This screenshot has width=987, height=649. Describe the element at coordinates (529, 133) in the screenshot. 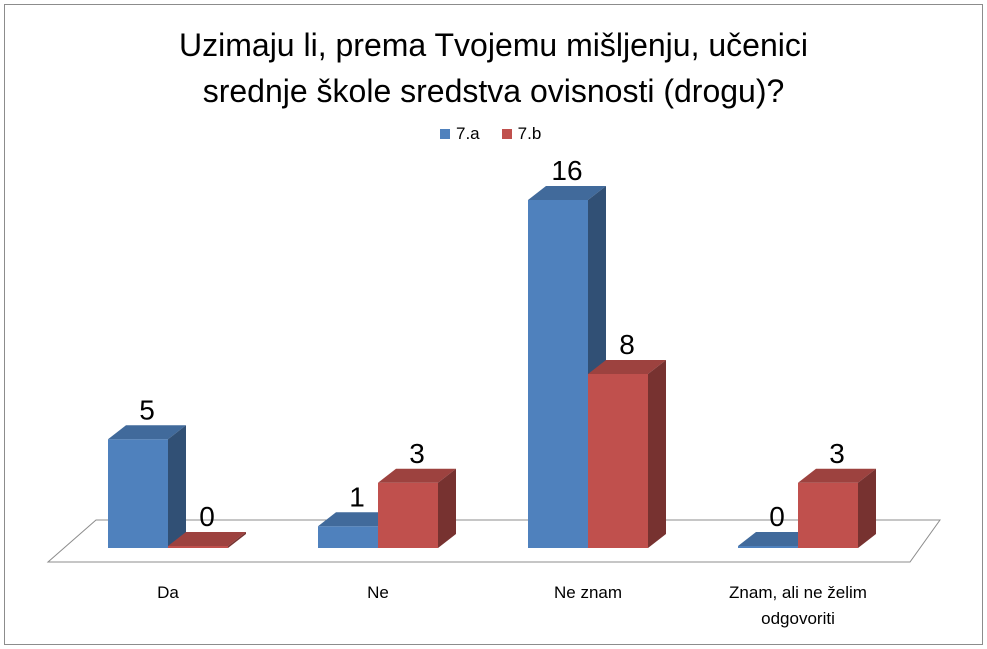

I see `legend-label-series-2: 7.b` at that location.